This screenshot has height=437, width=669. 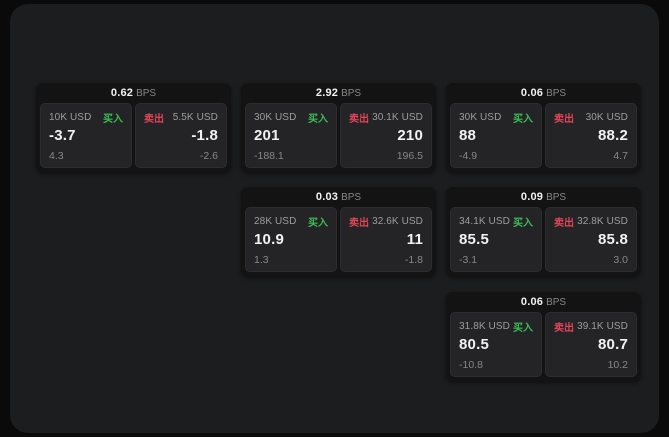 What do you see at coordinates (208, 156) in the screenshot?
I see `sell-delta: -2.6` at bounding box center [208, 156].